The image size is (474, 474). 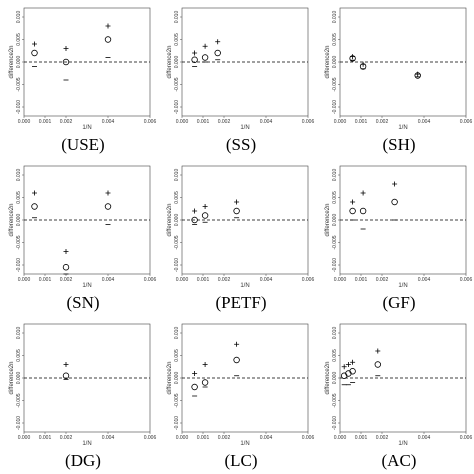 What do you see at coordinates (241, 144) in the screenshot?
I see `panel-label: (SS)` at bounding box center [241, 144].